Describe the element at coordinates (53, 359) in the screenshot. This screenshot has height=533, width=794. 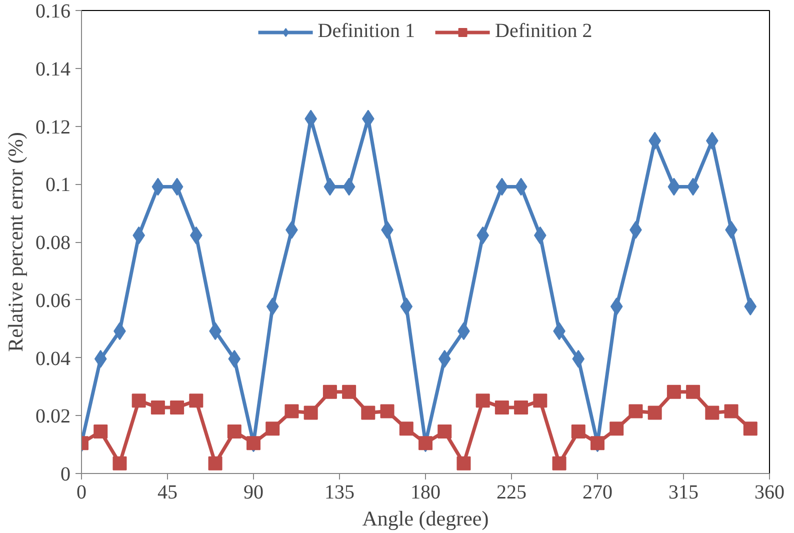
I see `y-tick-label: 0.04` at that location.